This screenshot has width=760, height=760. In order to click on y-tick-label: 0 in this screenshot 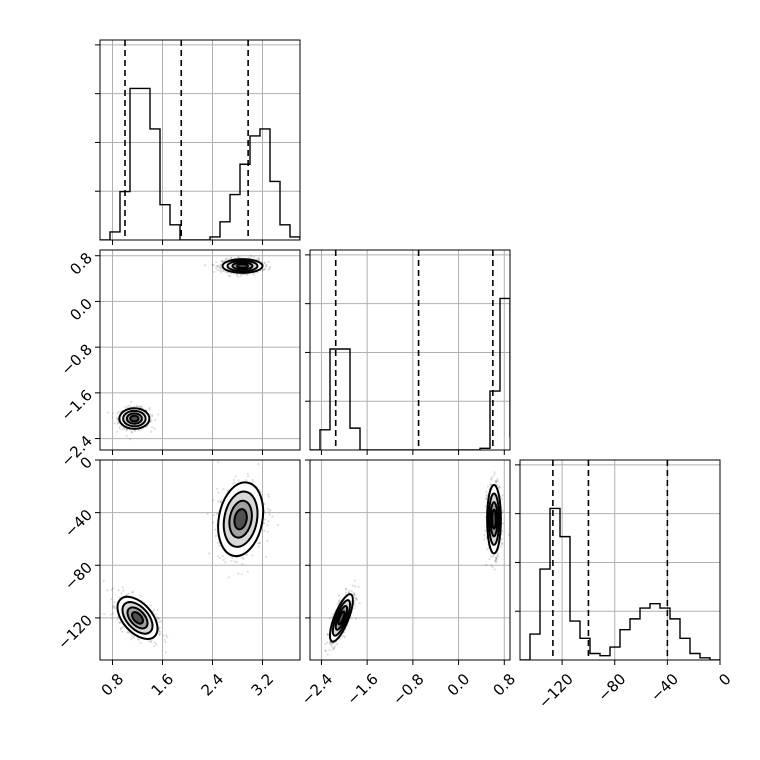, I will do `click(86, 462)`.